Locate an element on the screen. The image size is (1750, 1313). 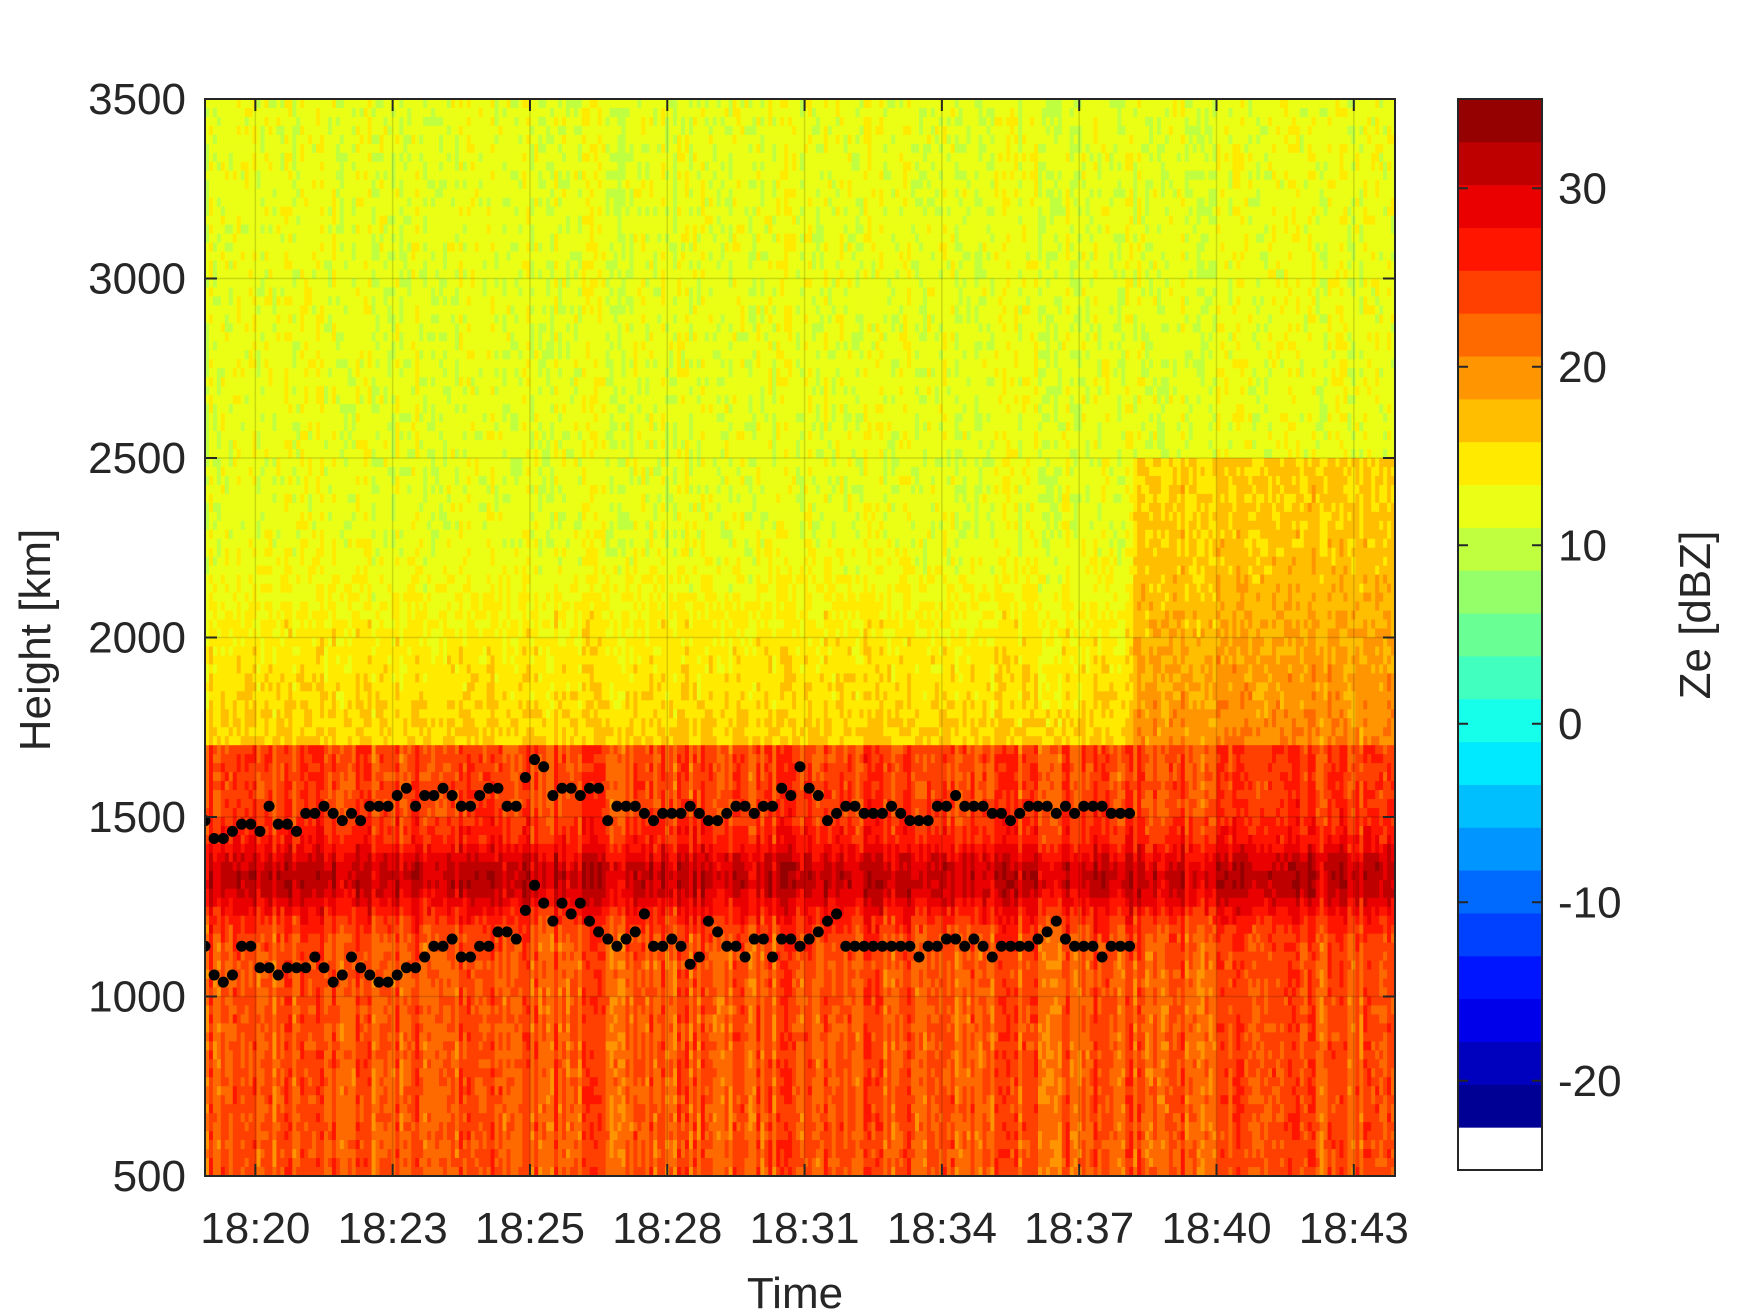
cloud-boundary-markers is located at coordinates (670, 871).